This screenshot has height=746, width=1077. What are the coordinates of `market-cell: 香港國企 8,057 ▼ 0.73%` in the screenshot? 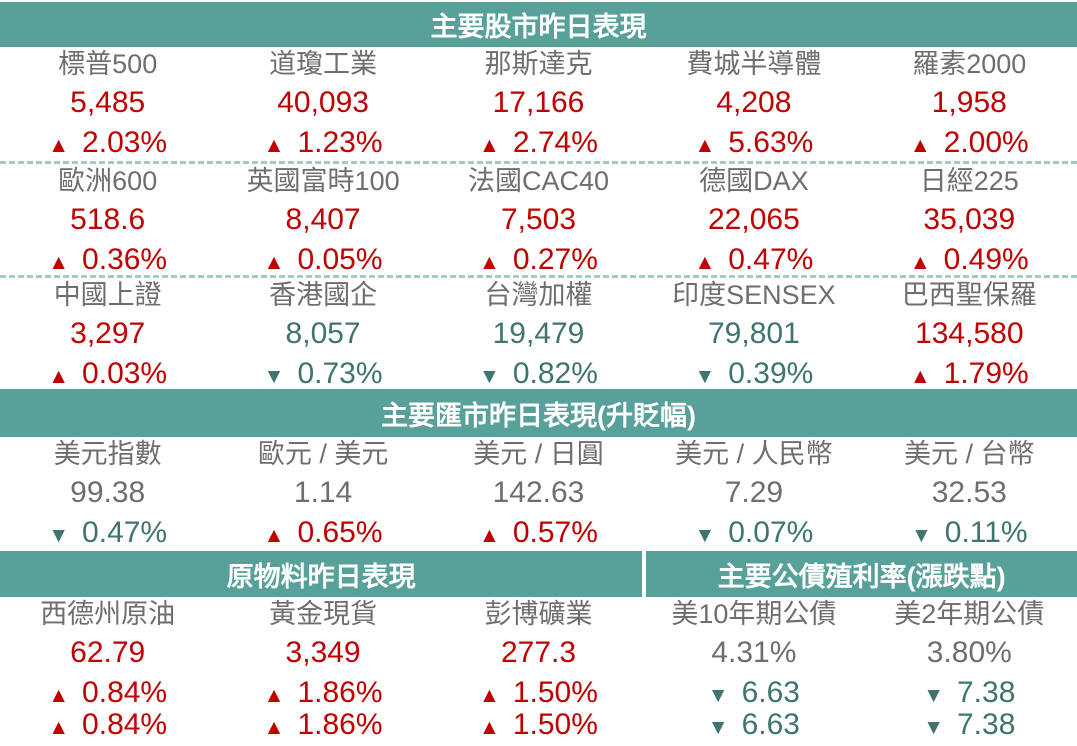 It's located at (322, 336).